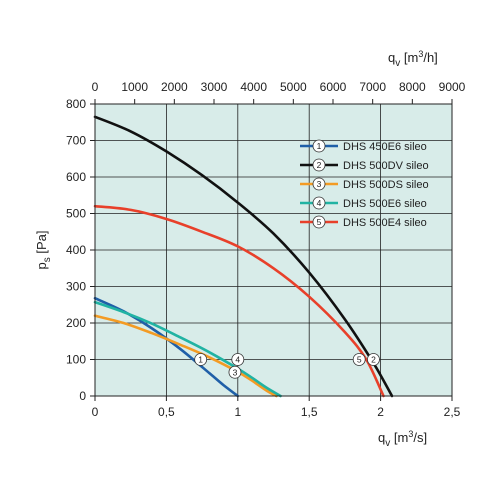 This screenshot has width=500, height=500. What do you see at coordinates (380, 412) in the screenshot?
I see `x-bottom-tick-label: 2` at bounding box center [380, 412].